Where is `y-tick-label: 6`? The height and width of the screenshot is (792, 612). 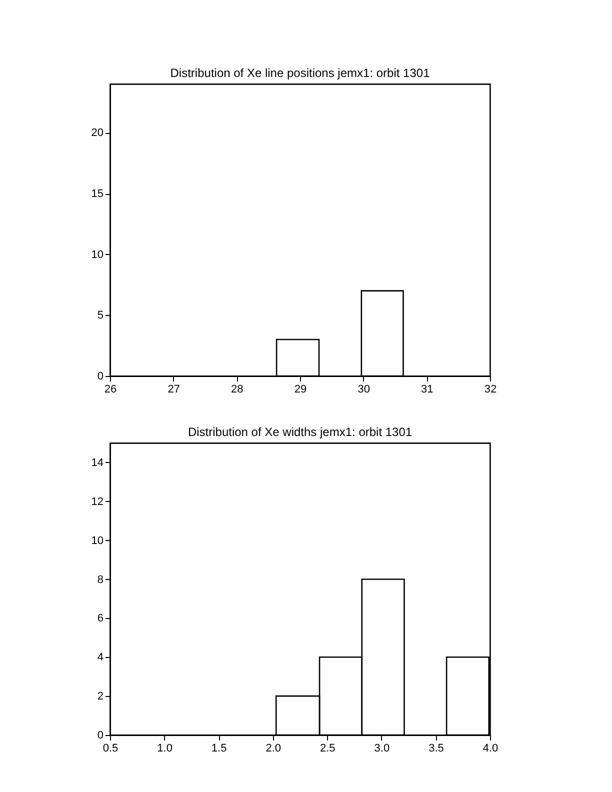
y-tick-label: 6 is located at coordinates (100, 618).